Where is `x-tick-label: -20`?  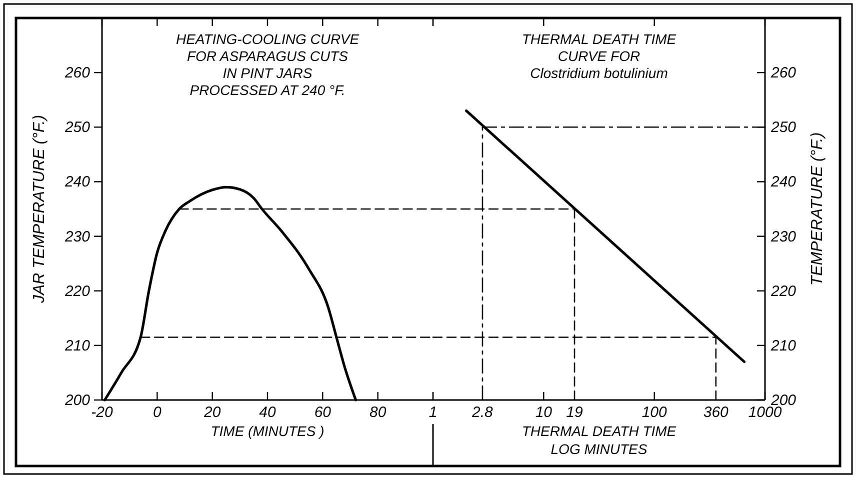 x-tick-label: -20 is located at coordinates (102, 412).